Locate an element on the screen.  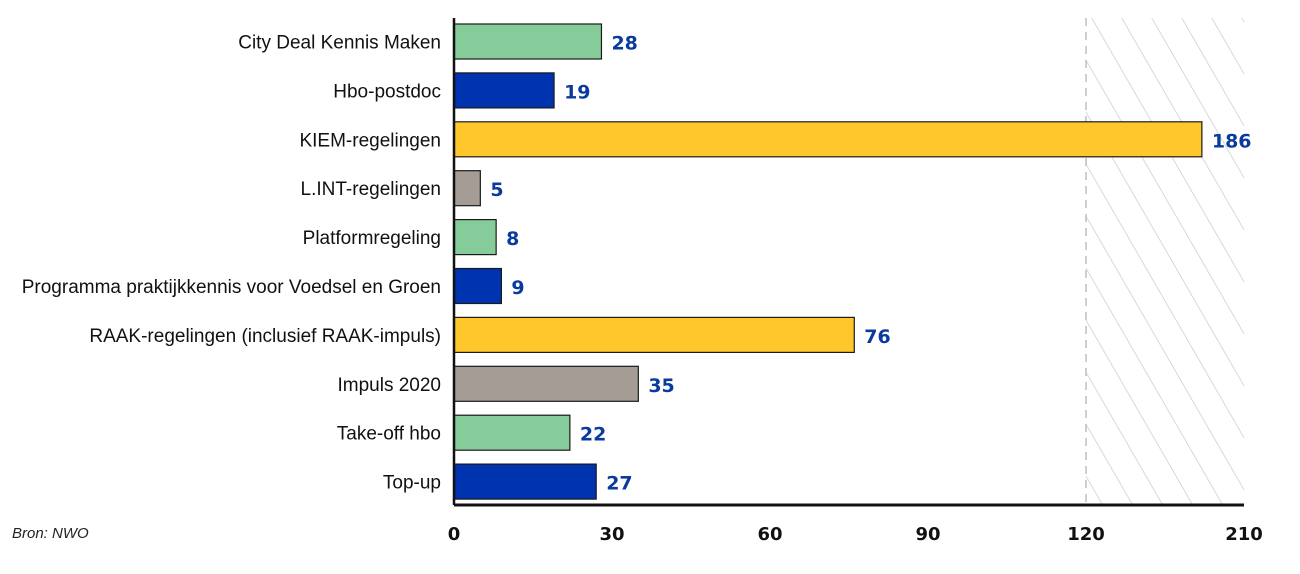
category-label: City Deal Kennis Maken is located at coordinates (339, 43).